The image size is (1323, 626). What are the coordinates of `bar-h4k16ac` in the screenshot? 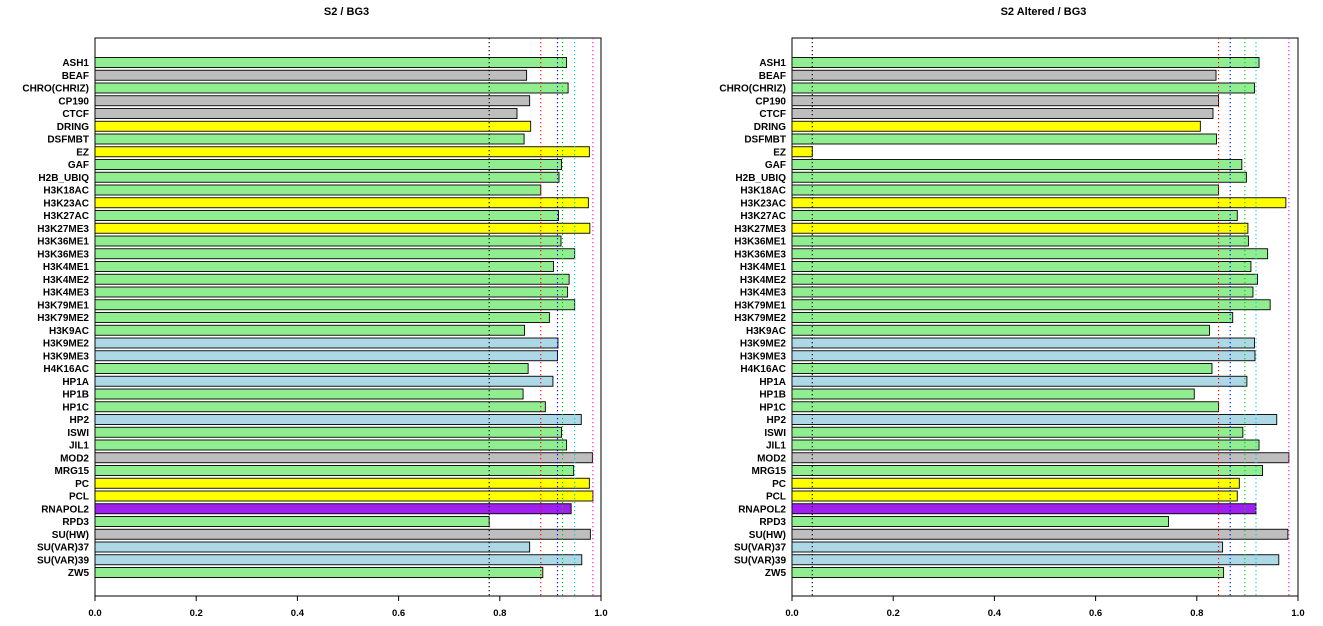 It's located at (311, 368).